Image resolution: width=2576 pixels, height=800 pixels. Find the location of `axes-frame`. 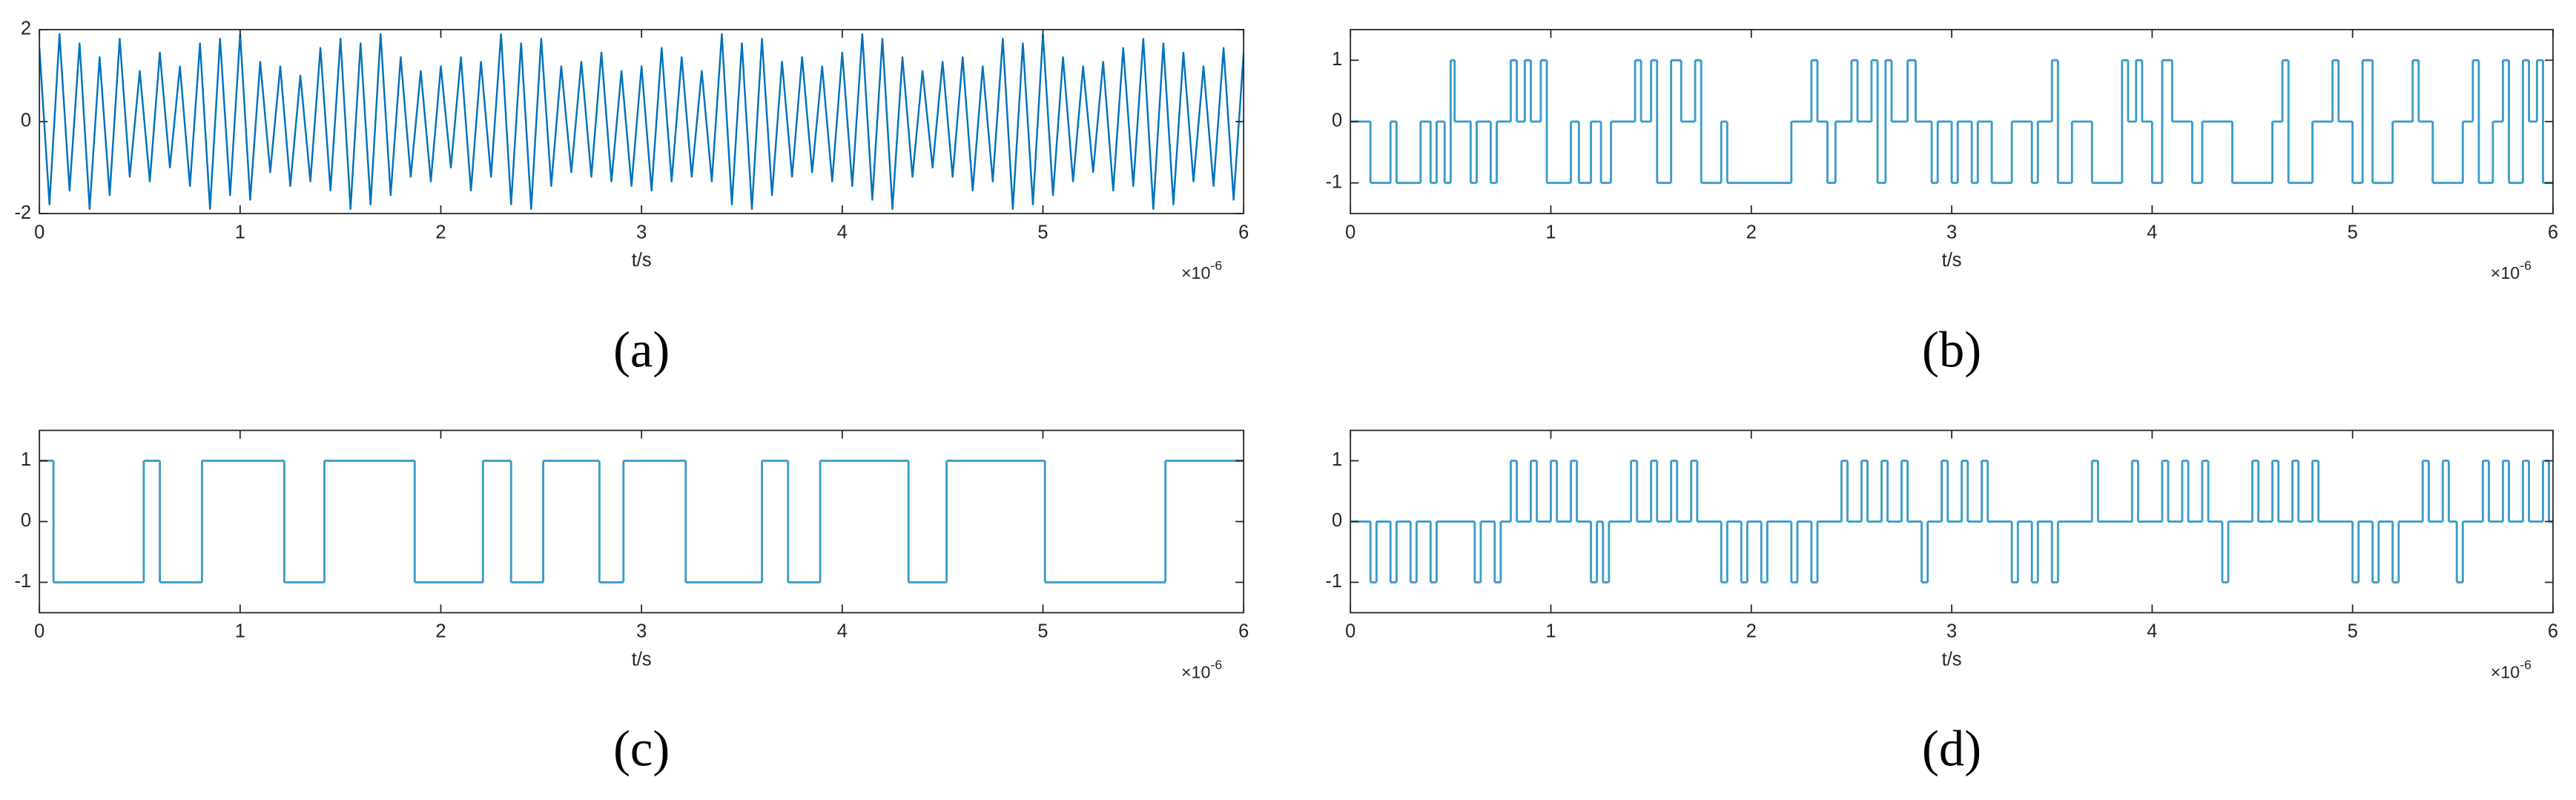

axes-frame is located at coordinates (642, 521).